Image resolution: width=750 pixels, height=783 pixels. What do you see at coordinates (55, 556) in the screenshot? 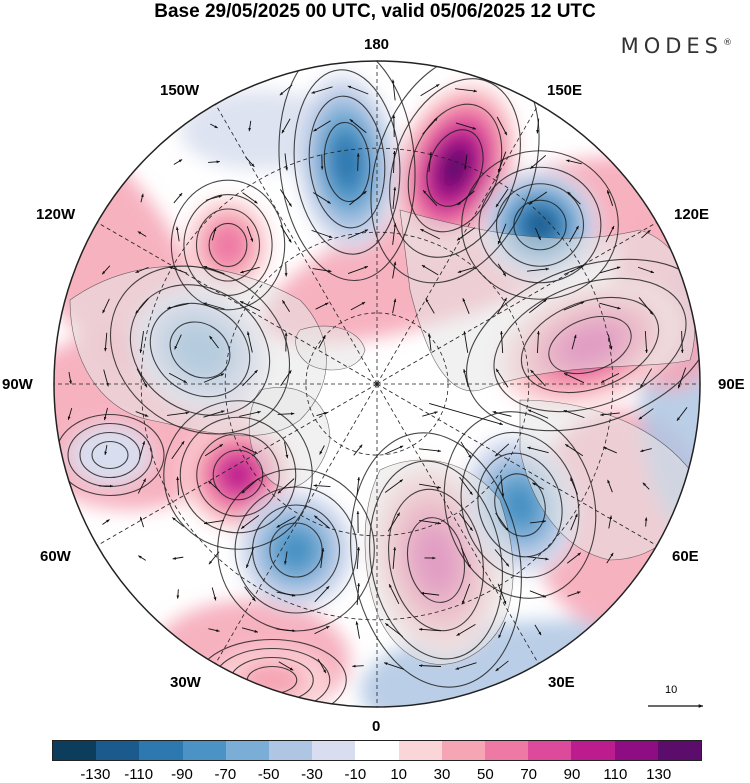
I see `lon-label-60w: 60W` at bounding box center [55, 556].